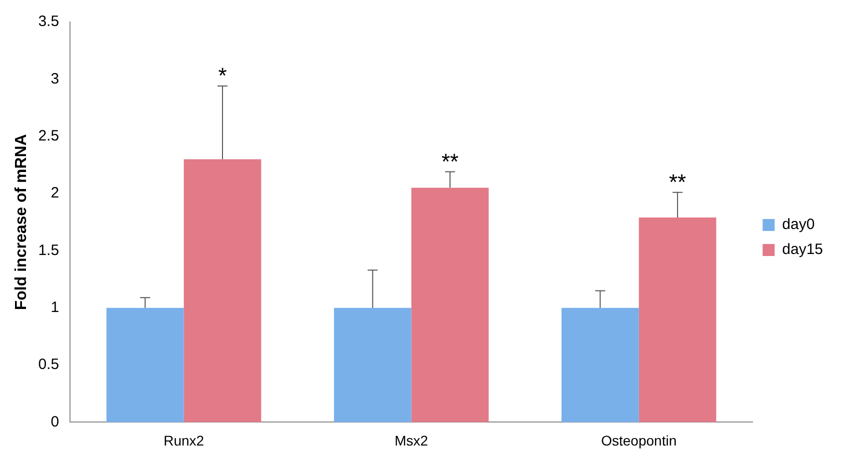  What do you see at coordinates (21, 222) in the screenshot?
I see `y-axis-title: Fold increase of mRNA` at bounding box center [21, 222].